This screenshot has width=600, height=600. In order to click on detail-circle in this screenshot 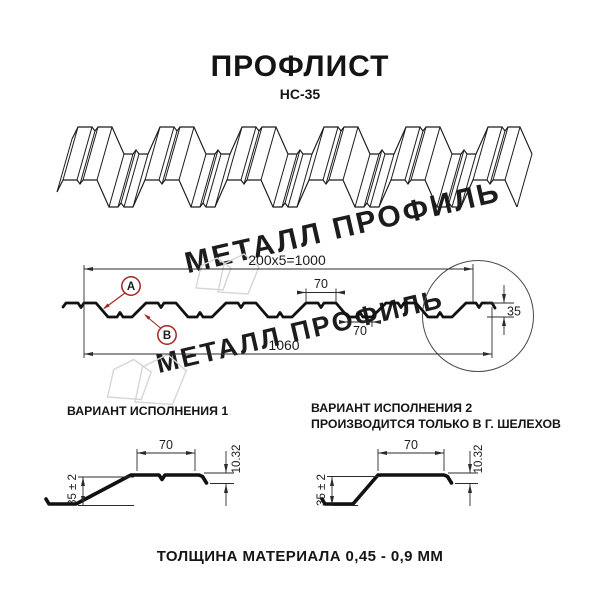, I will do `click(478, 316)`.